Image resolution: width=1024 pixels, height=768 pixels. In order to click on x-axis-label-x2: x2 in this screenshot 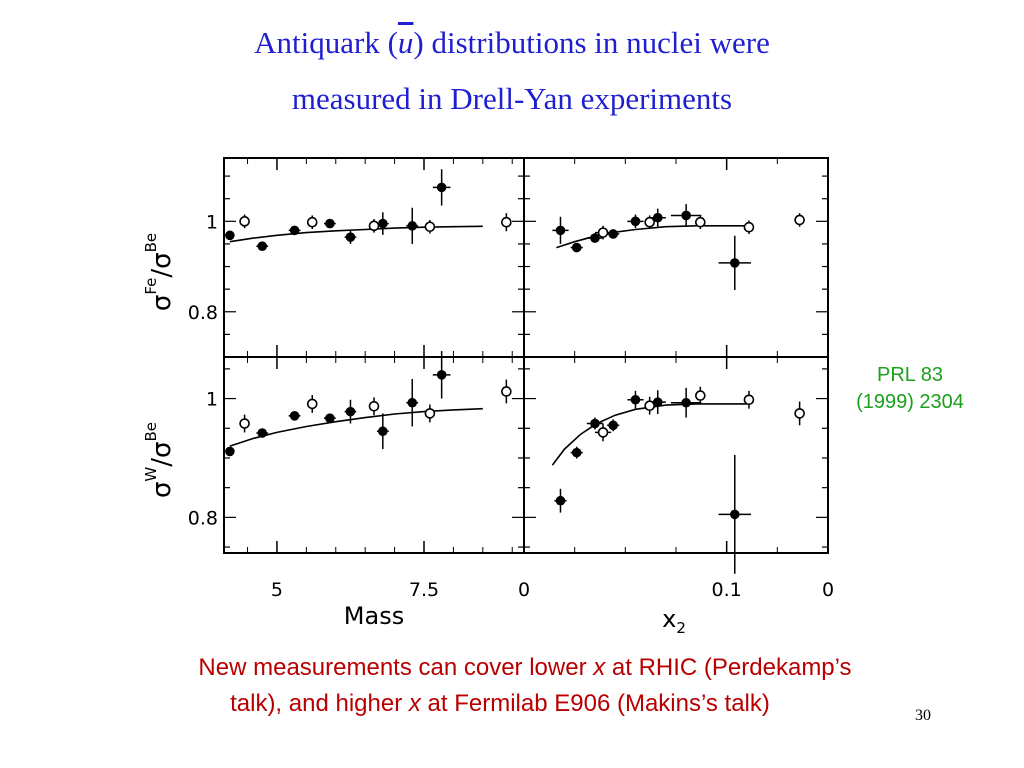, I will do `click(674, 621)`.